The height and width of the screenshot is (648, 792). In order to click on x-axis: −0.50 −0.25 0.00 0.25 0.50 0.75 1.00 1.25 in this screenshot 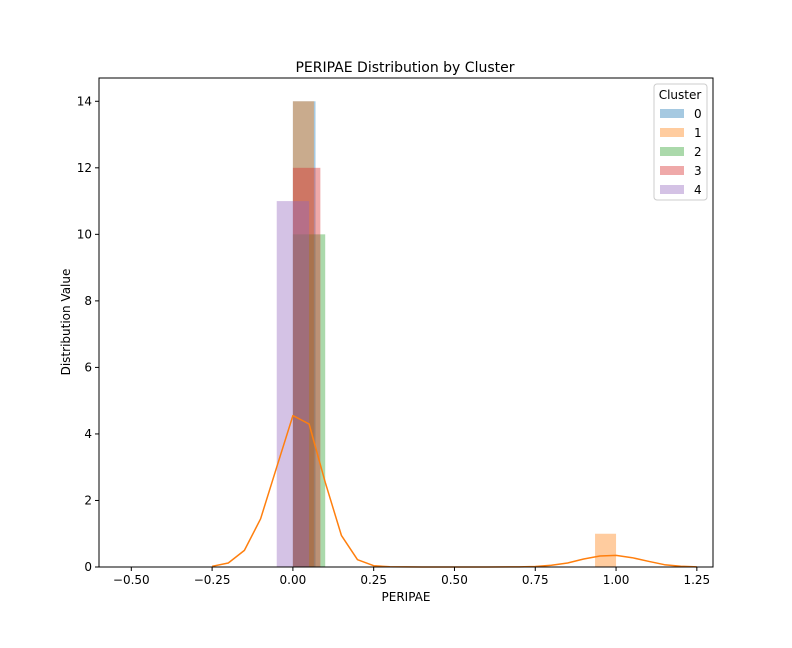, I will do `click(411, 577)`.